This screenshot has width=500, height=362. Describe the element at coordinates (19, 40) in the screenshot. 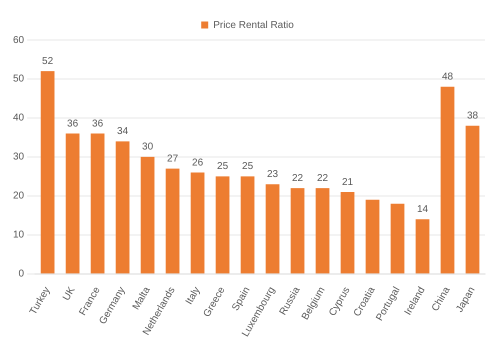

I see `y-tick-label: 60` at that location.